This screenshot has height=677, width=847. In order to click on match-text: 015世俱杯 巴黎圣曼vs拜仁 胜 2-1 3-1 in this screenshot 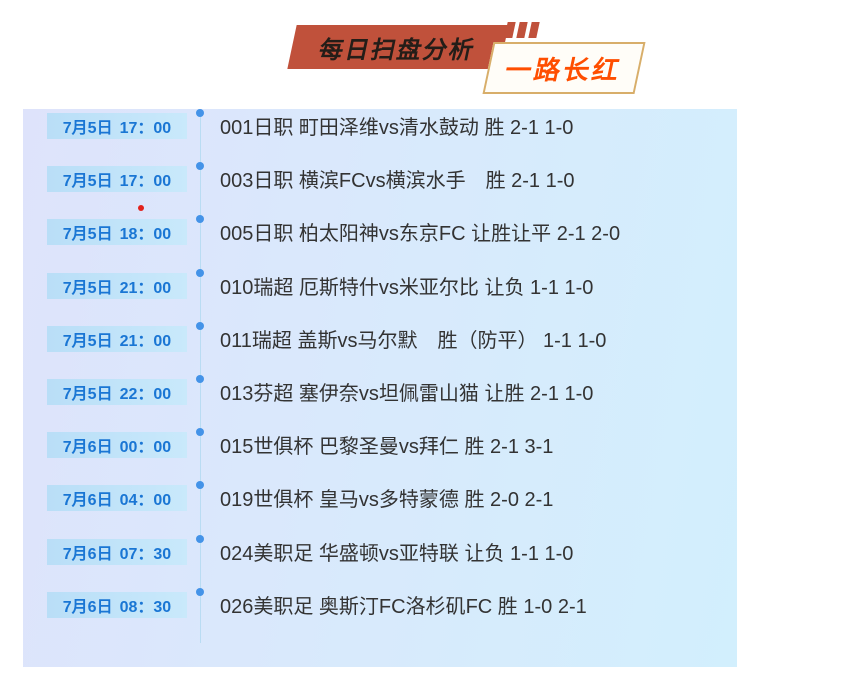, I will do `click(387, 447)`.